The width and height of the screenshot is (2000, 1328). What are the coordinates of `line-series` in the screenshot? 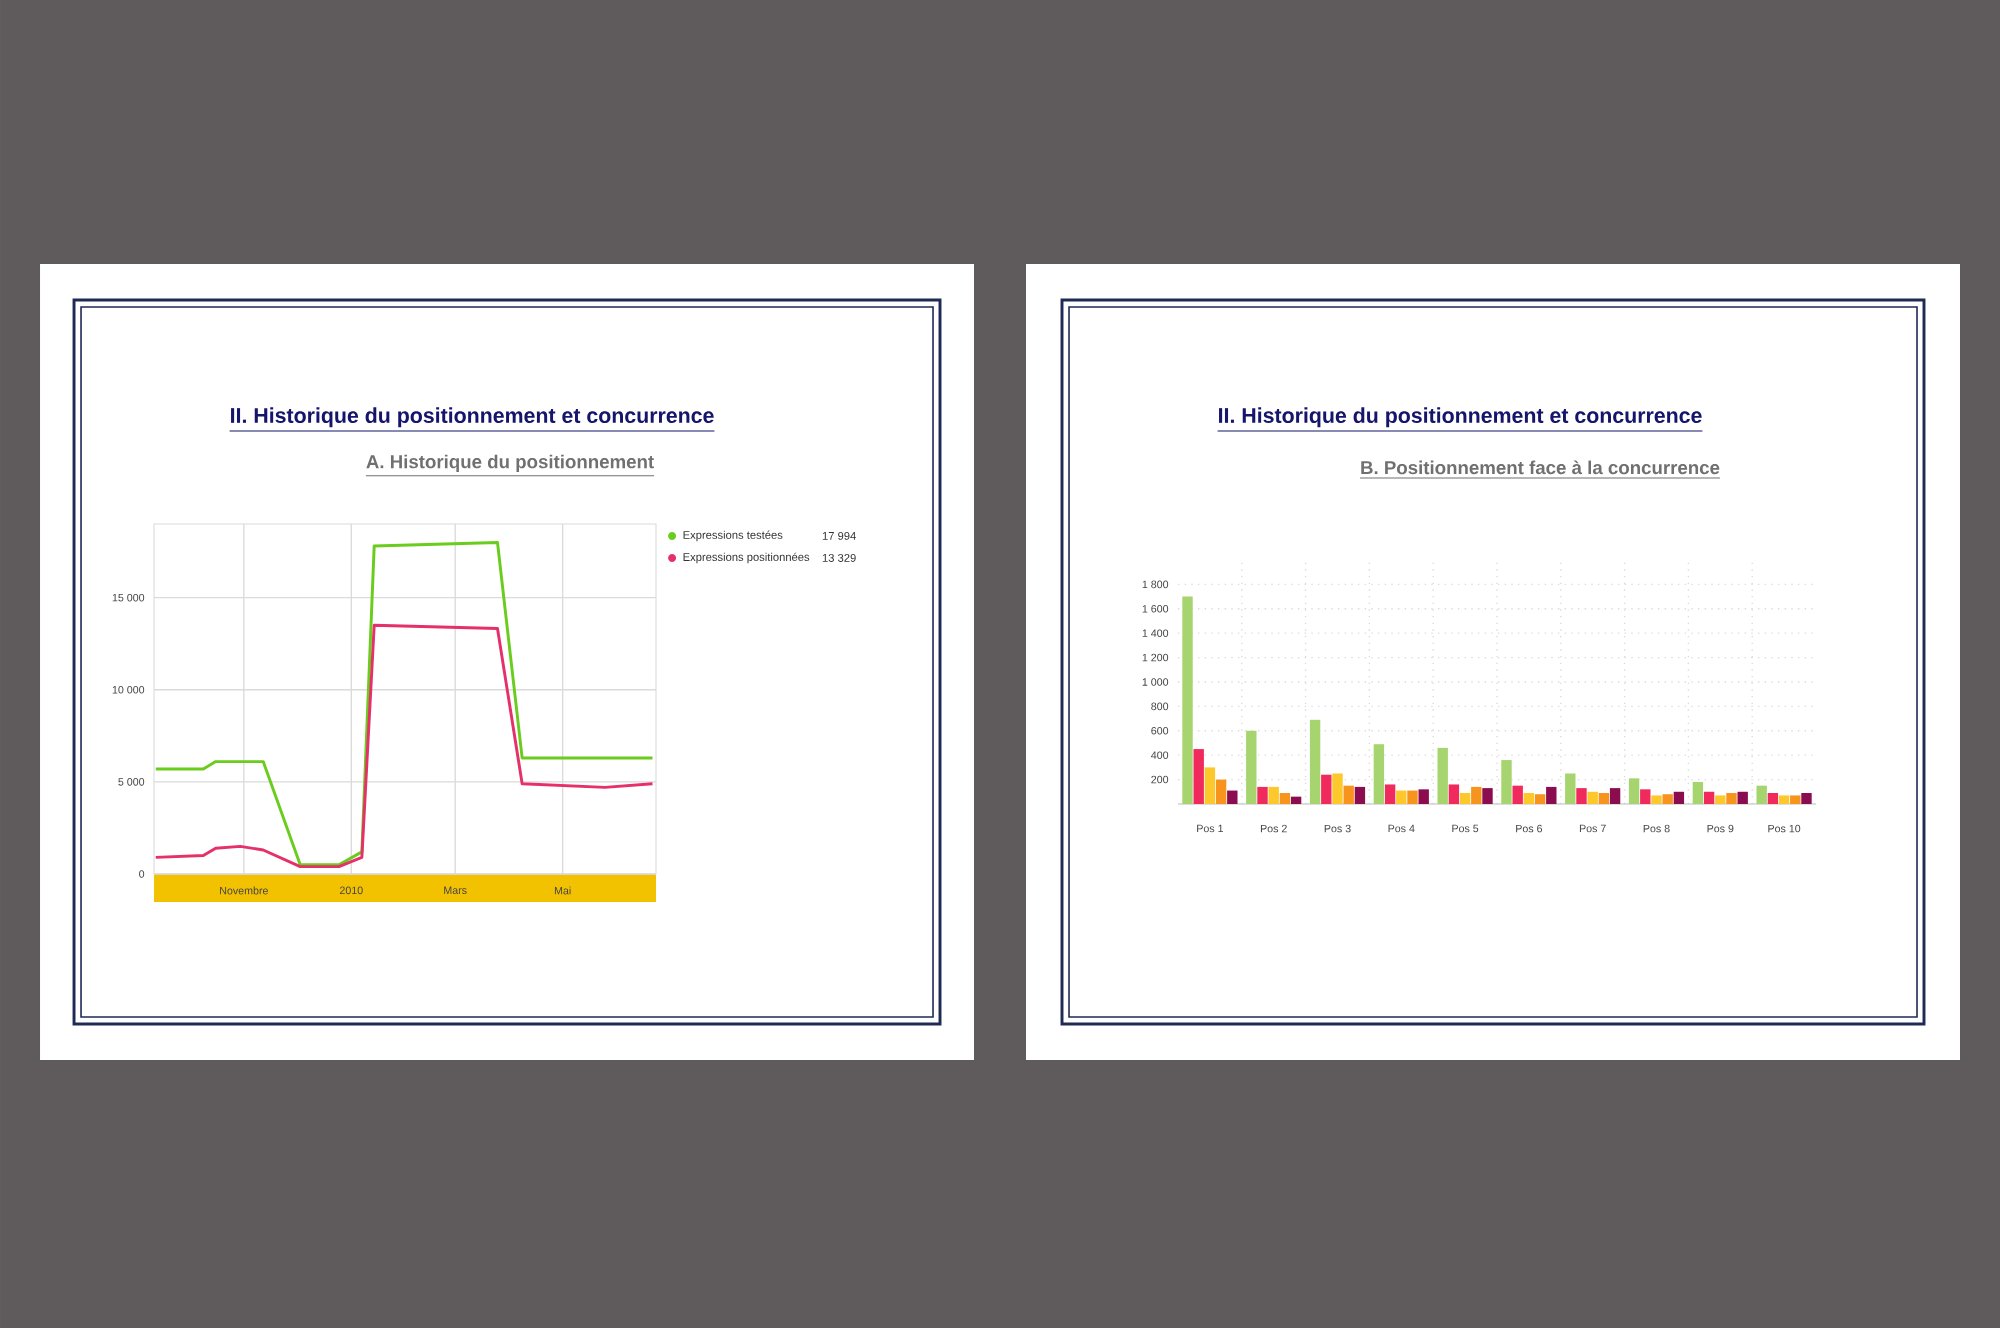 It's located at (404, 746).